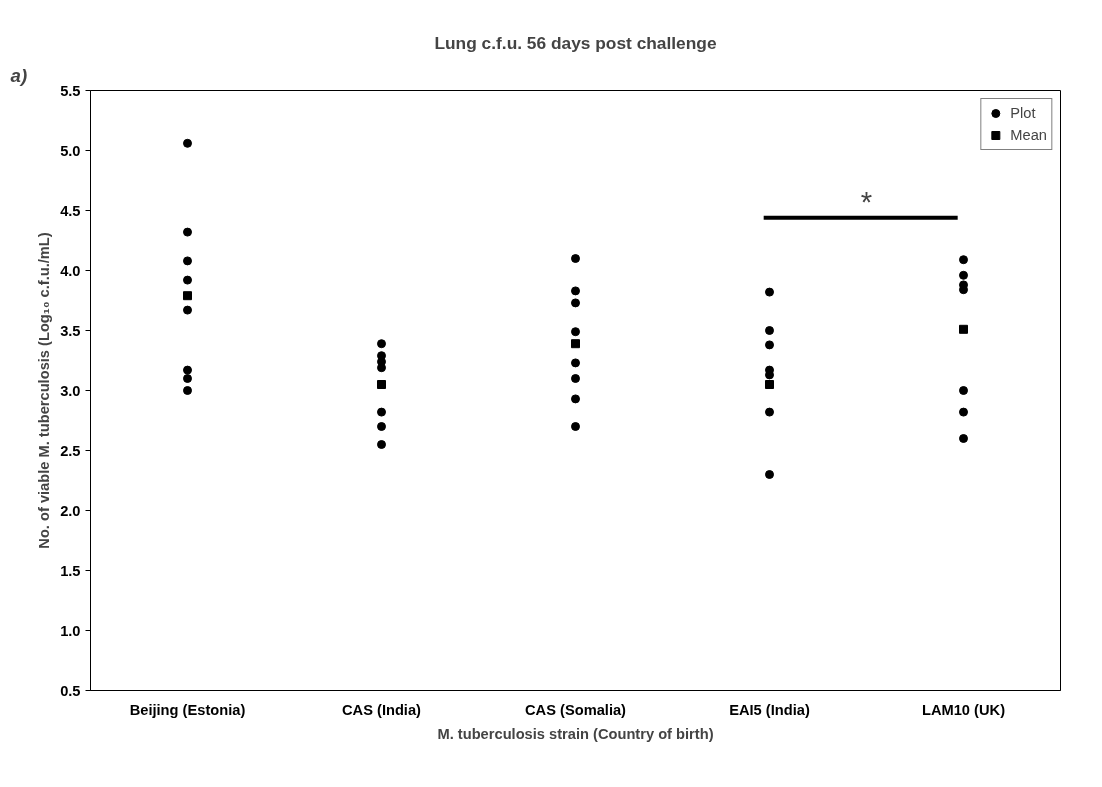 The image size is (1102, 787). I want to click on y-tick-label: 4.0, so click(70, 270).